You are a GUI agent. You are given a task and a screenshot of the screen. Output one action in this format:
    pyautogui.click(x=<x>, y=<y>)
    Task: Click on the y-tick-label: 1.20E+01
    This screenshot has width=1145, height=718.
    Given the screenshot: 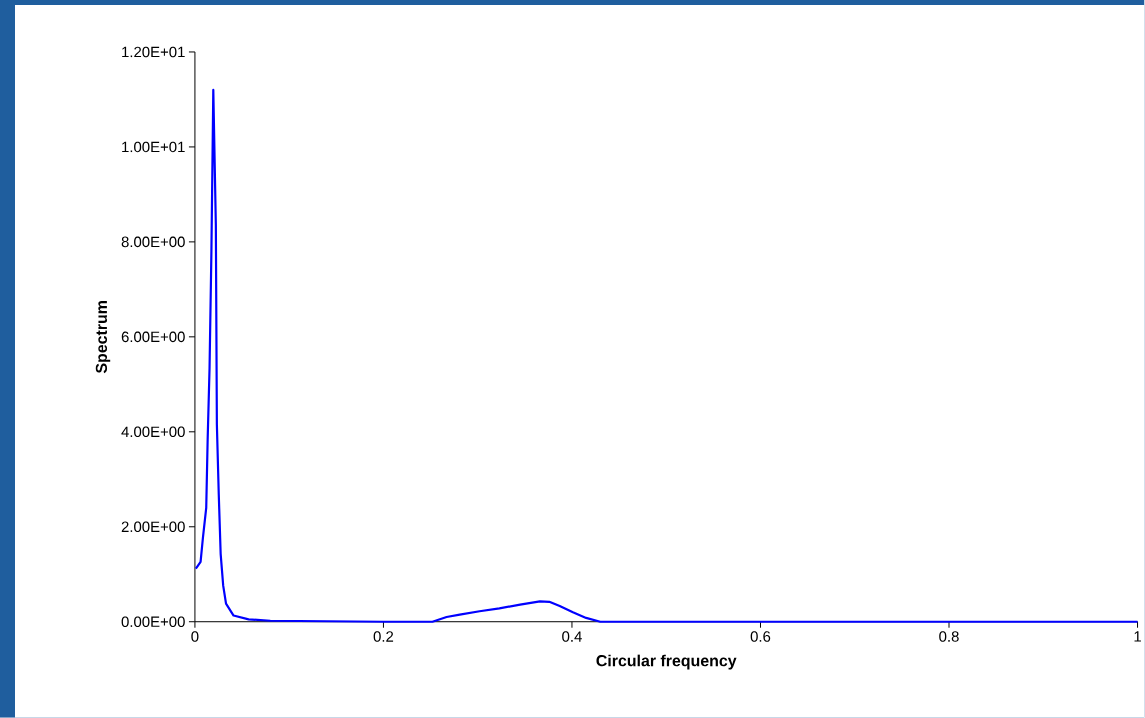 What is the action you would take?
    pyautogui.click(x=153, y=52)
    